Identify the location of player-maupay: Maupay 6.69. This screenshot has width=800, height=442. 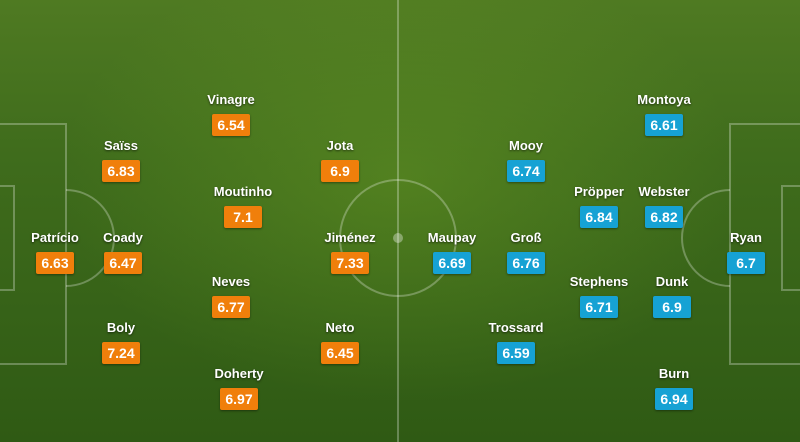
(452, 252).